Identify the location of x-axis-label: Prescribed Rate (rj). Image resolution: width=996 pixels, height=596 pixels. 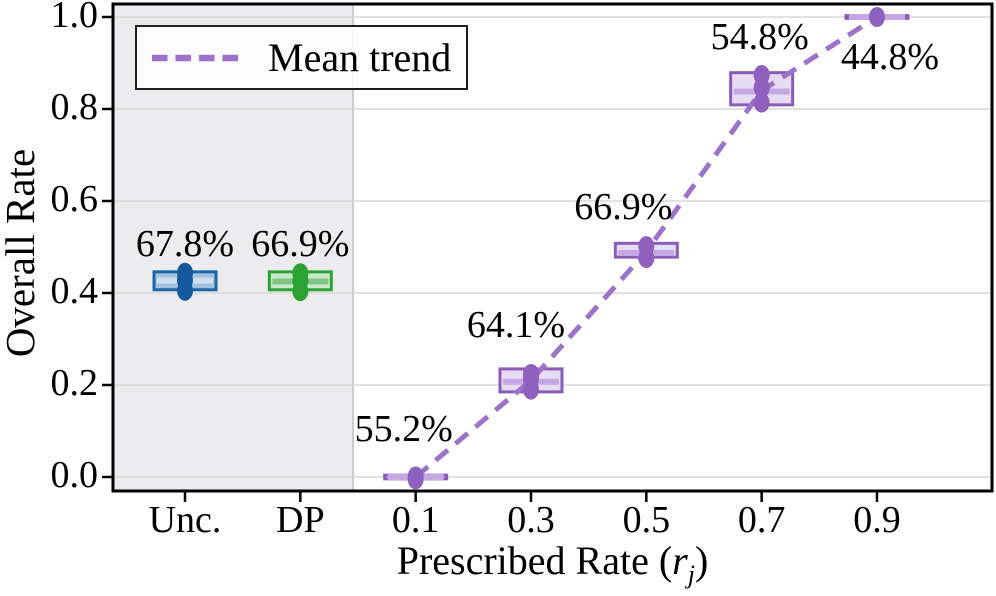
(552, 564).